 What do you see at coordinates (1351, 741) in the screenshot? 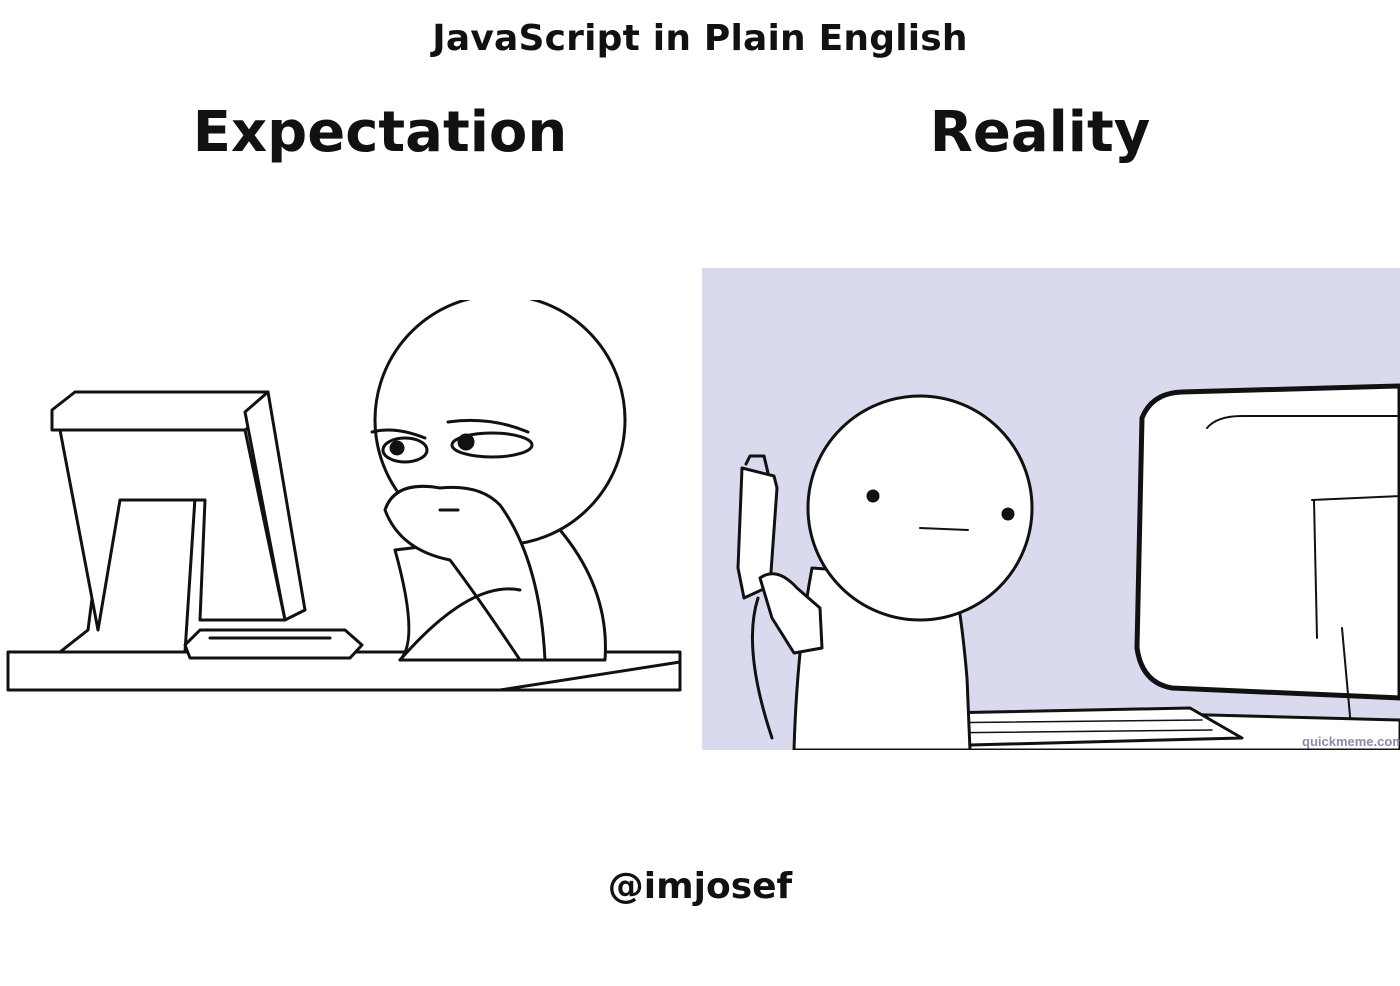
I see `watermark: quickmeme.com` at bounding box center [1351, 741].